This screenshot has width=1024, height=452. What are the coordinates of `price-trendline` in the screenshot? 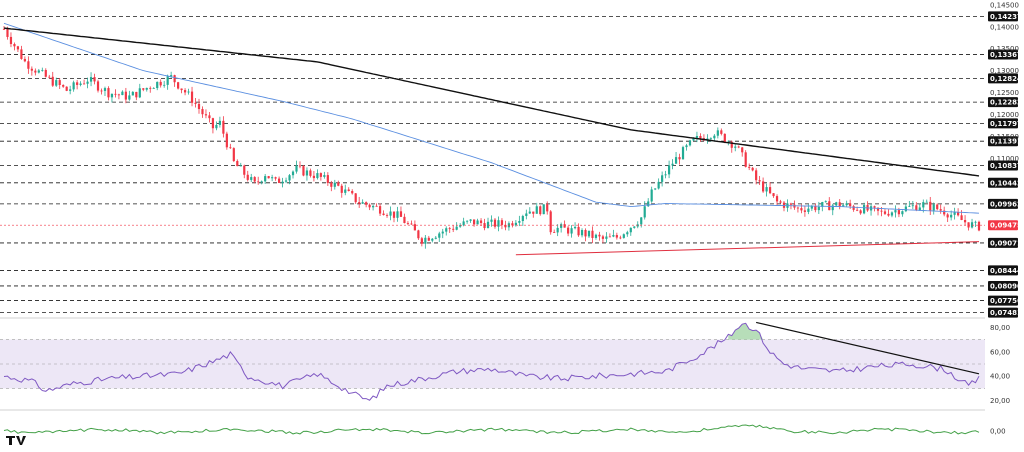 It's located at (747, 248).